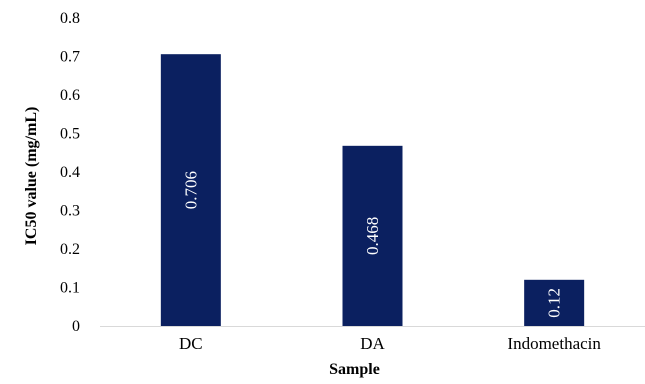  Describe the element at coordinates (70, 95) in the screenshot. I see `y-tick-label: 0.6` at that location.